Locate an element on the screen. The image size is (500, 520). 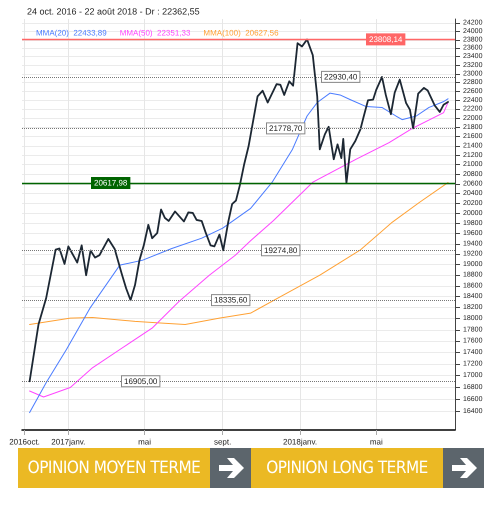
ref-line-label: 19274,80 is located at coordinates (281, 250).